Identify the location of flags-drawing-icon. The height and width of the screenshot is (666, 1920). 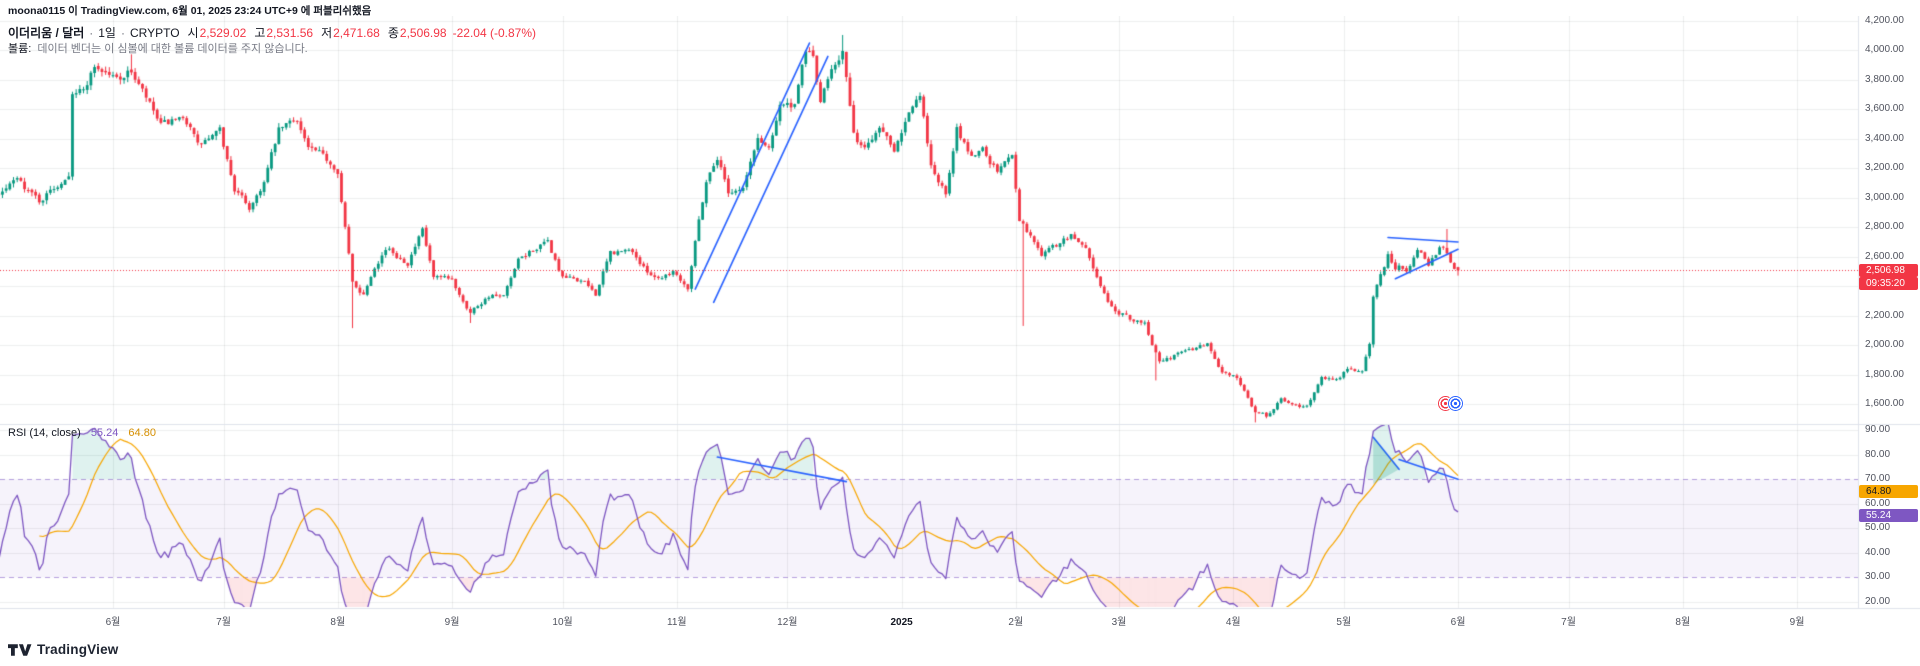
(1450, 403).